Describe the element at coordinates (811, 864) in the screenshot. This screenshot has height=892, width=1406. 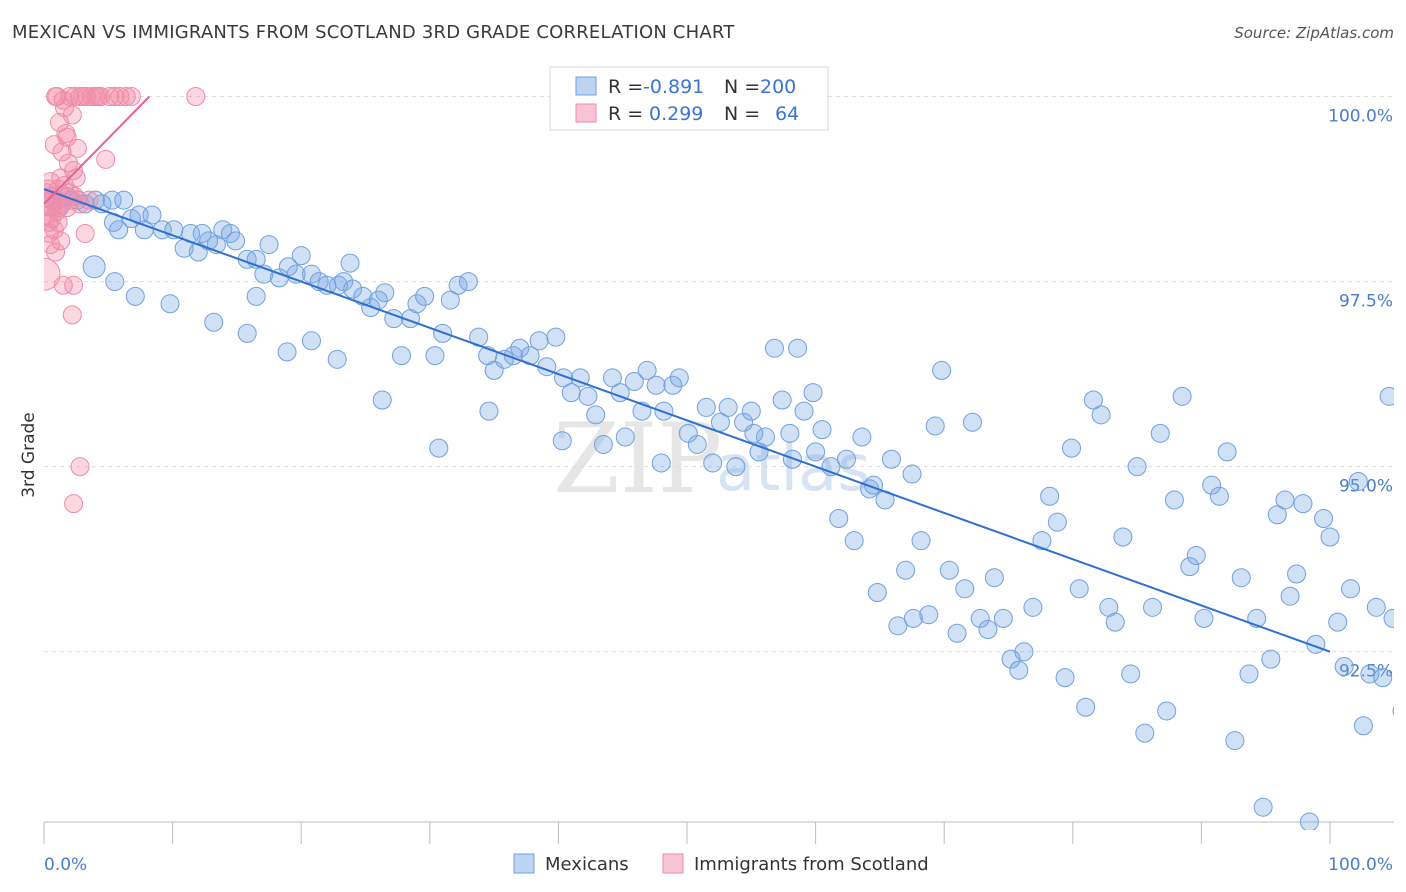
I see `bottom-legend-scotland: Immigrants from Scotland` at that location.